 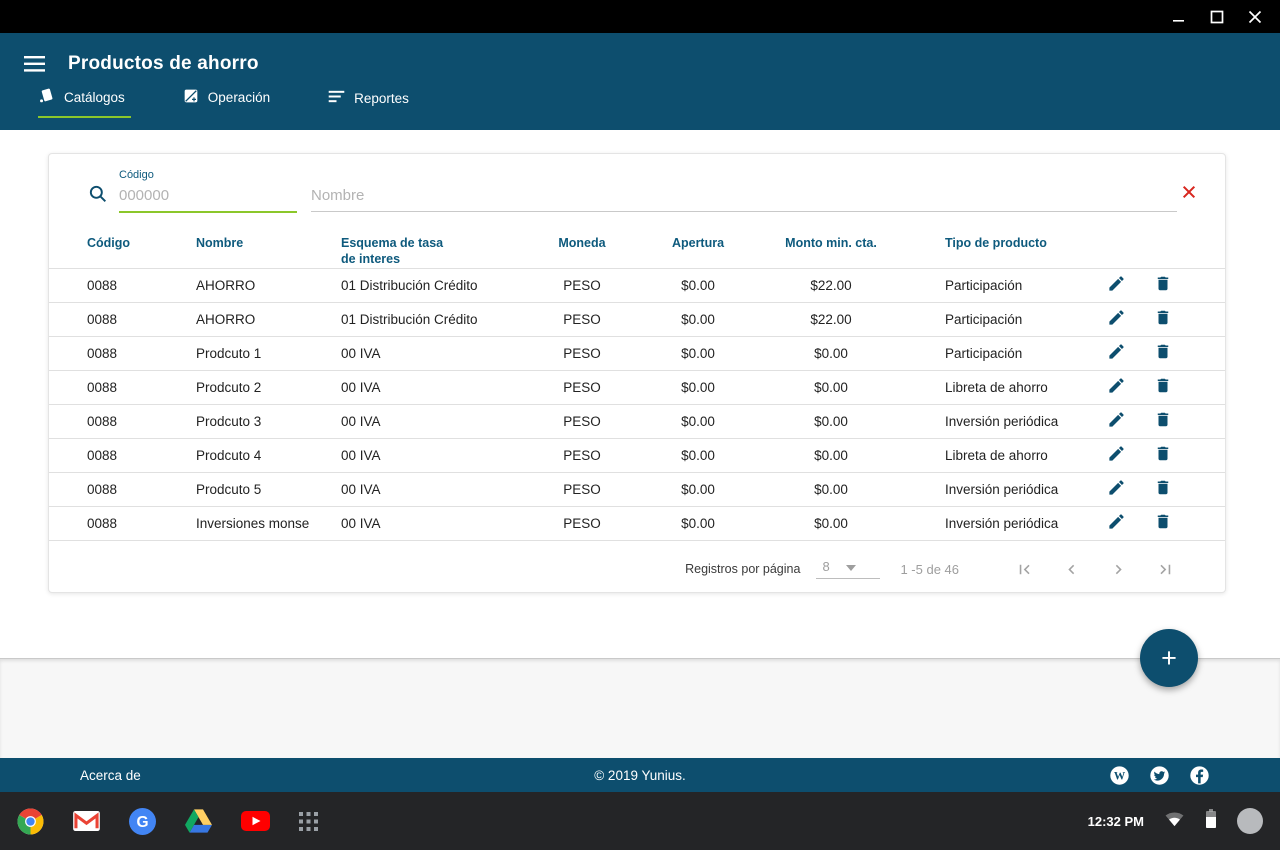 I want to click on next-page-icon, so click(x=1118, y=569).